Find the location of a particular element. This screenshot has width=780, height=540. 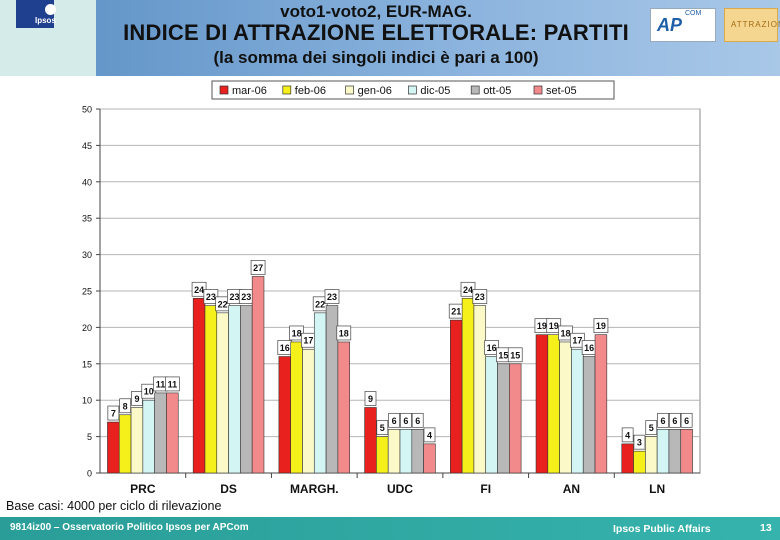

sample-note: Base casi: 4000 per ciclo di rilevazione is located at coordinates (114, 506).